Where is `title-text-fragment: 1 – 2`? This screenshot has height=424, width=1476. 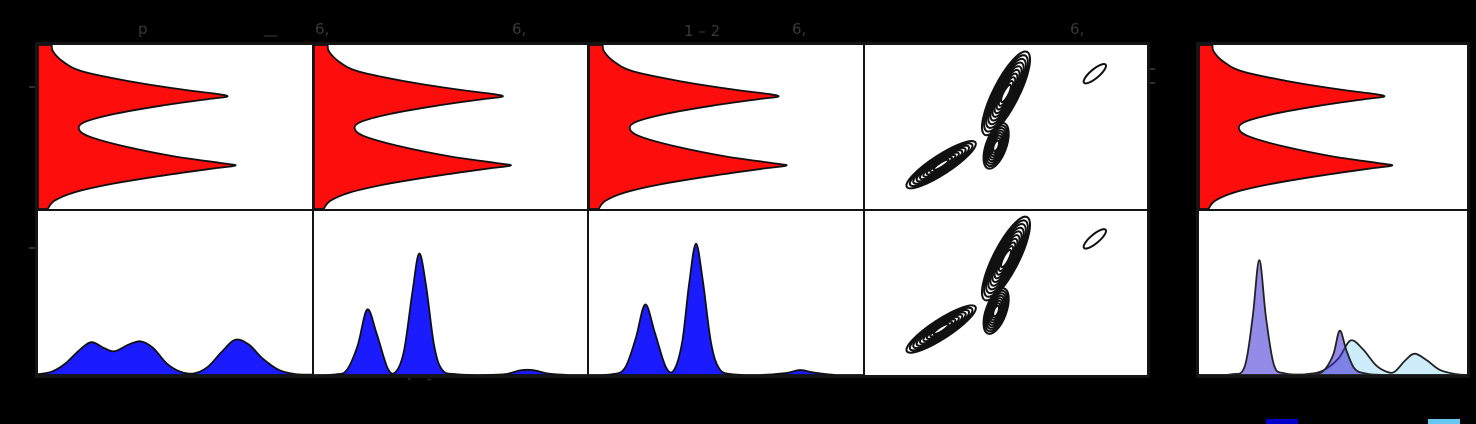
title-text-fragment: 1 – 2 is located at coordinates (702, 31).